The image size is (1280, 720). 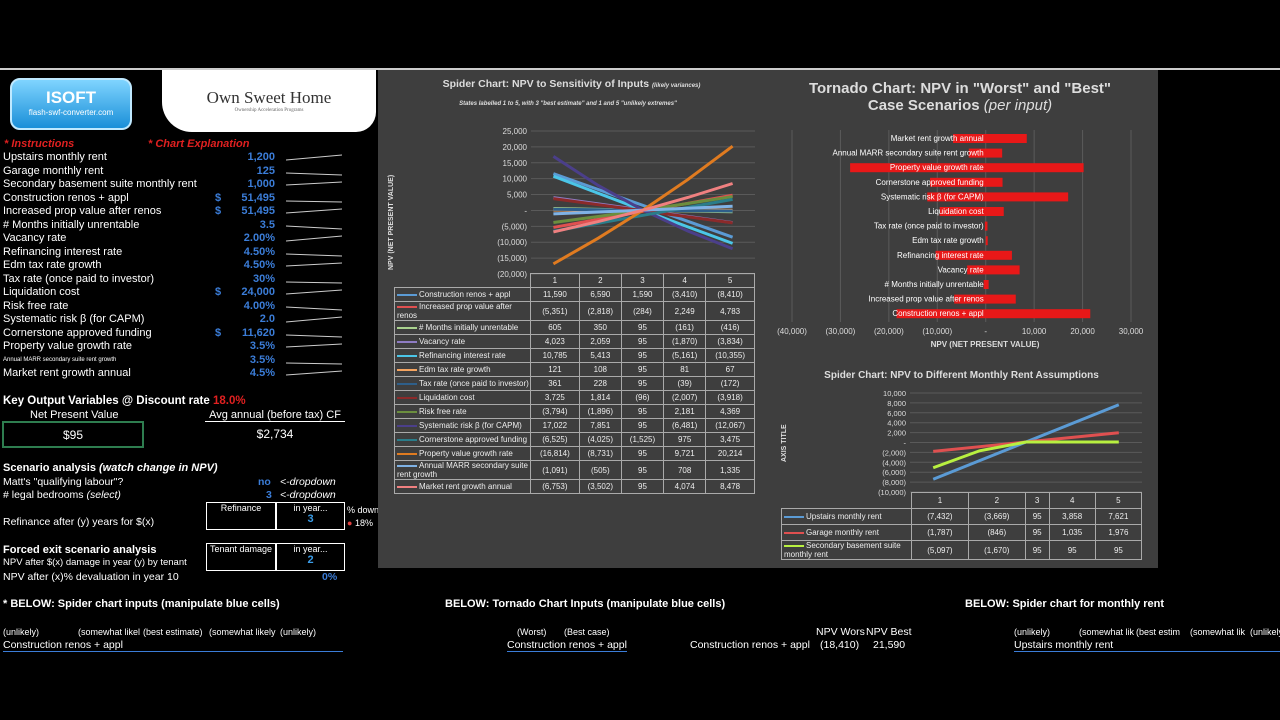 I want to click on category-label: # Months initially unrentable, so click(x=935, y=284).